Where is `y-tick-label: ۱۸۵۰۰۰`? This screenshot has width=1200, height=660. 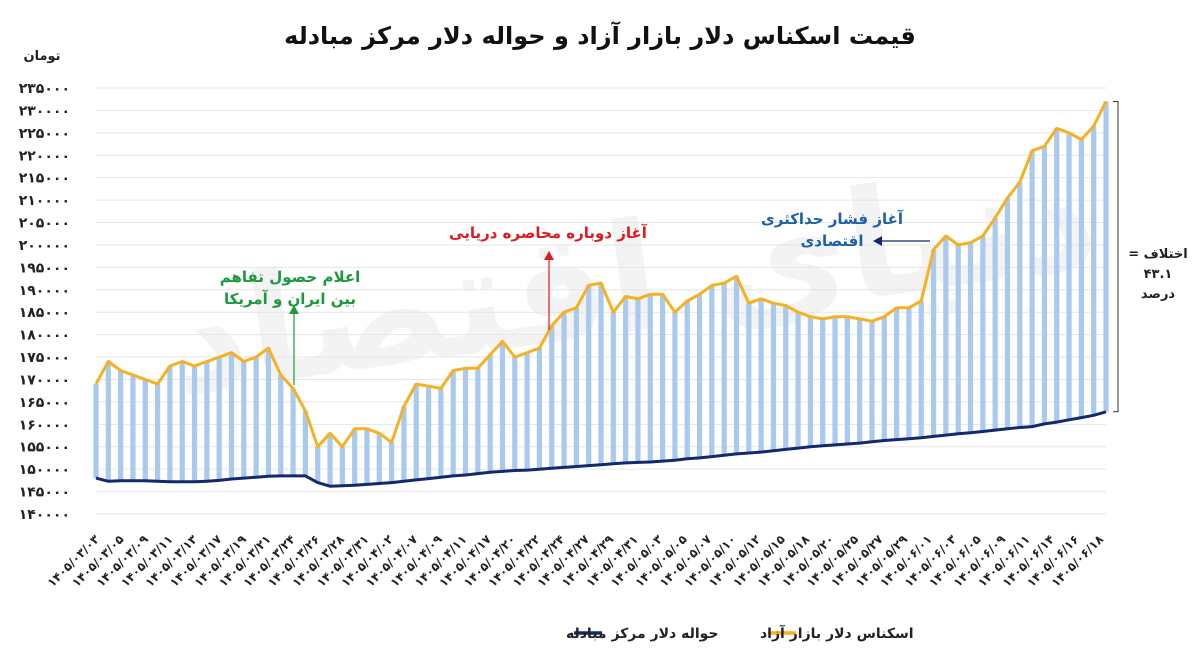 y-tick-label: ۱۸۵۰۰۰ is located at coordinates (44, 313).